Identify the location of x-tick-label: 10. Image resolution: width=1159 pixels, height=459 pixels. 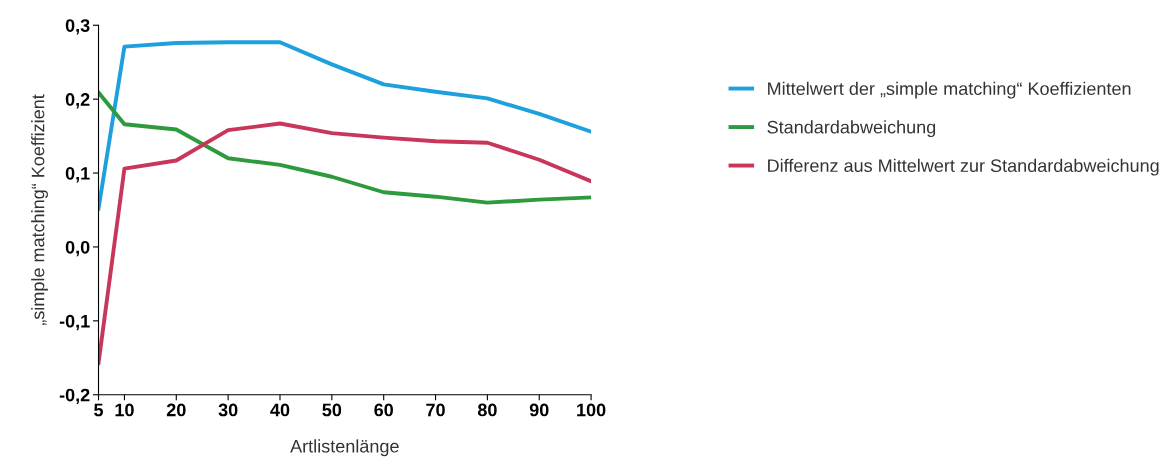
(124, 410).